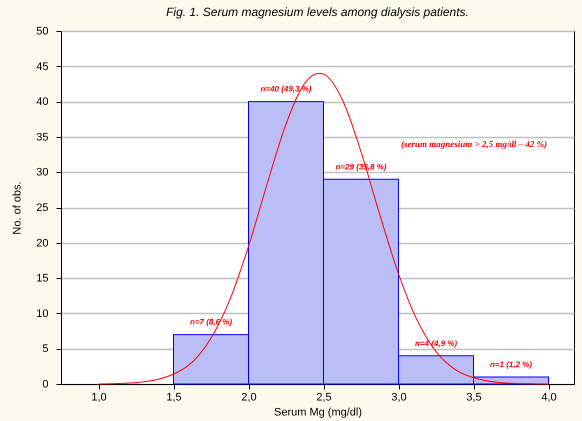  I want to click on x-tick-label: 2,0, so click(249, 398).